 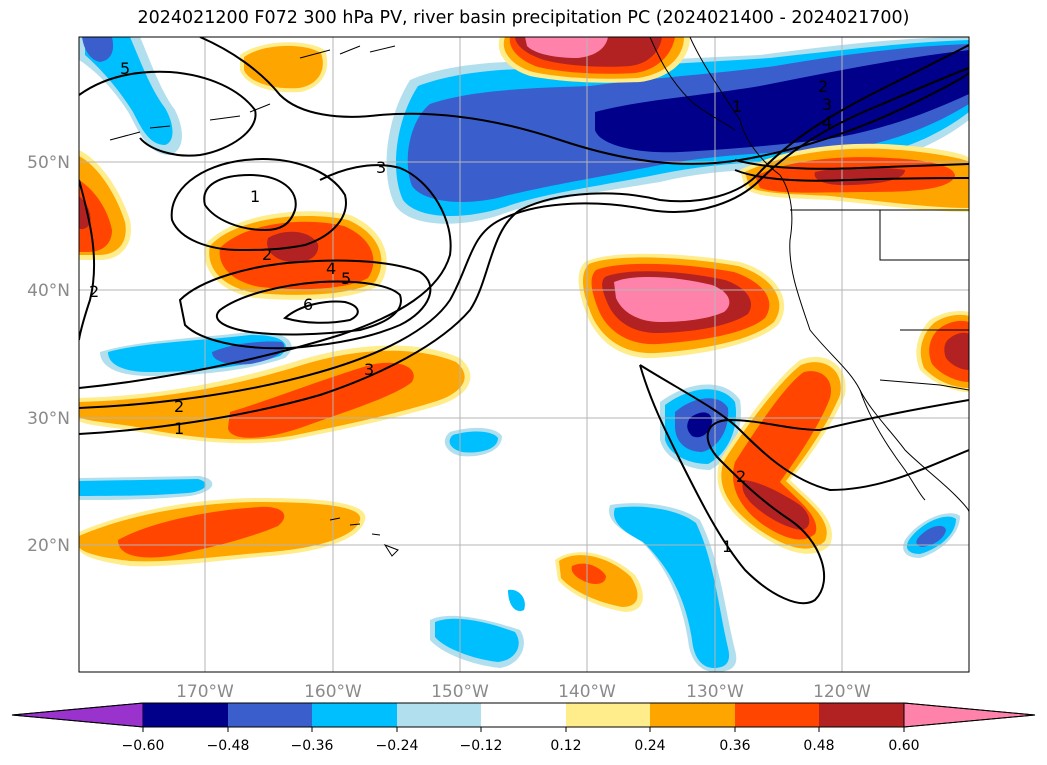 What do you see at coordinates (608, 715) in the screenshot?
I see `colorbar-bin-yellow` at bounding box center [608, 715].